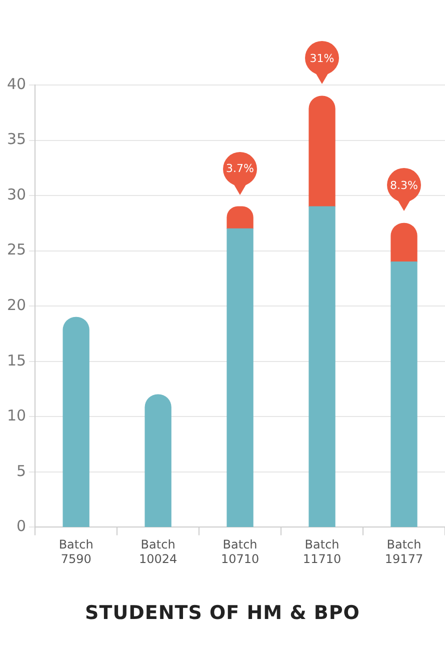  What do you see at coordinates (240, 552) in the screenshot?
I see `x-tick-label: Batch 10710` at bounding box center [240, 552].